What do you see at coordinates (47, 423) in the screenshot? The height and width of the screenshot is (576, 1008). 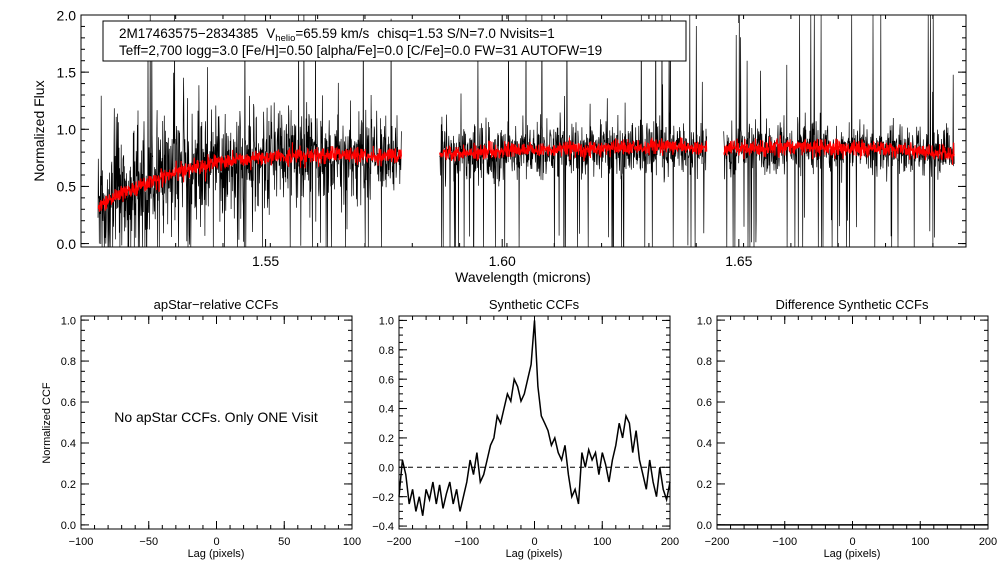 I see `apstar-ccf-y-axis-label: Normalized CCF` at bounding box center [47, 423].